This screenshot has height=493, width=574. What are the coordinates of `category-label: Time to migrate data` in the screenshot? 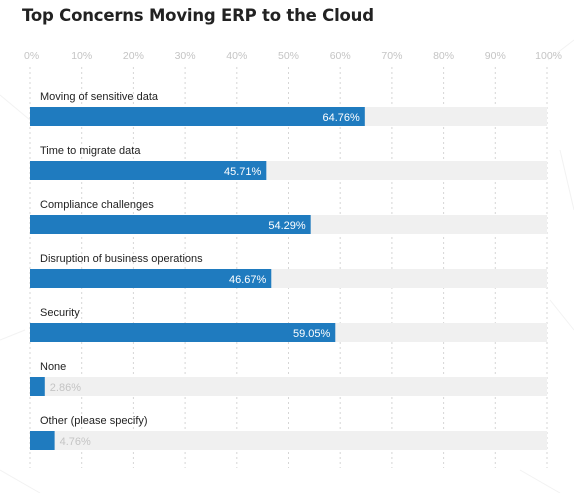 It's located at (90, 151).